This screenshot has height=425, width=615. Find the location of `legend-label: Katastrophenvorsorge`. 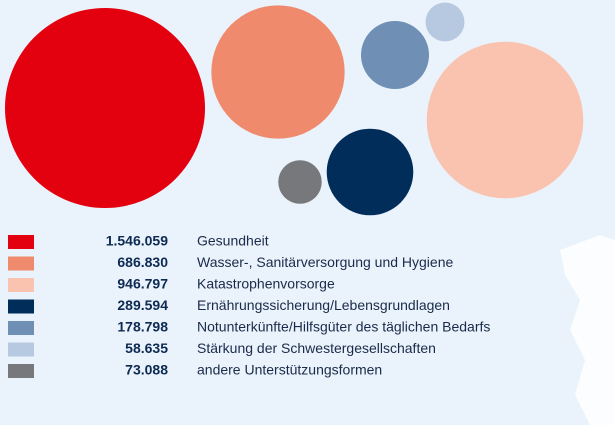

legend-label: Katastrophenvorsorge is located at coordinates (266, 284).